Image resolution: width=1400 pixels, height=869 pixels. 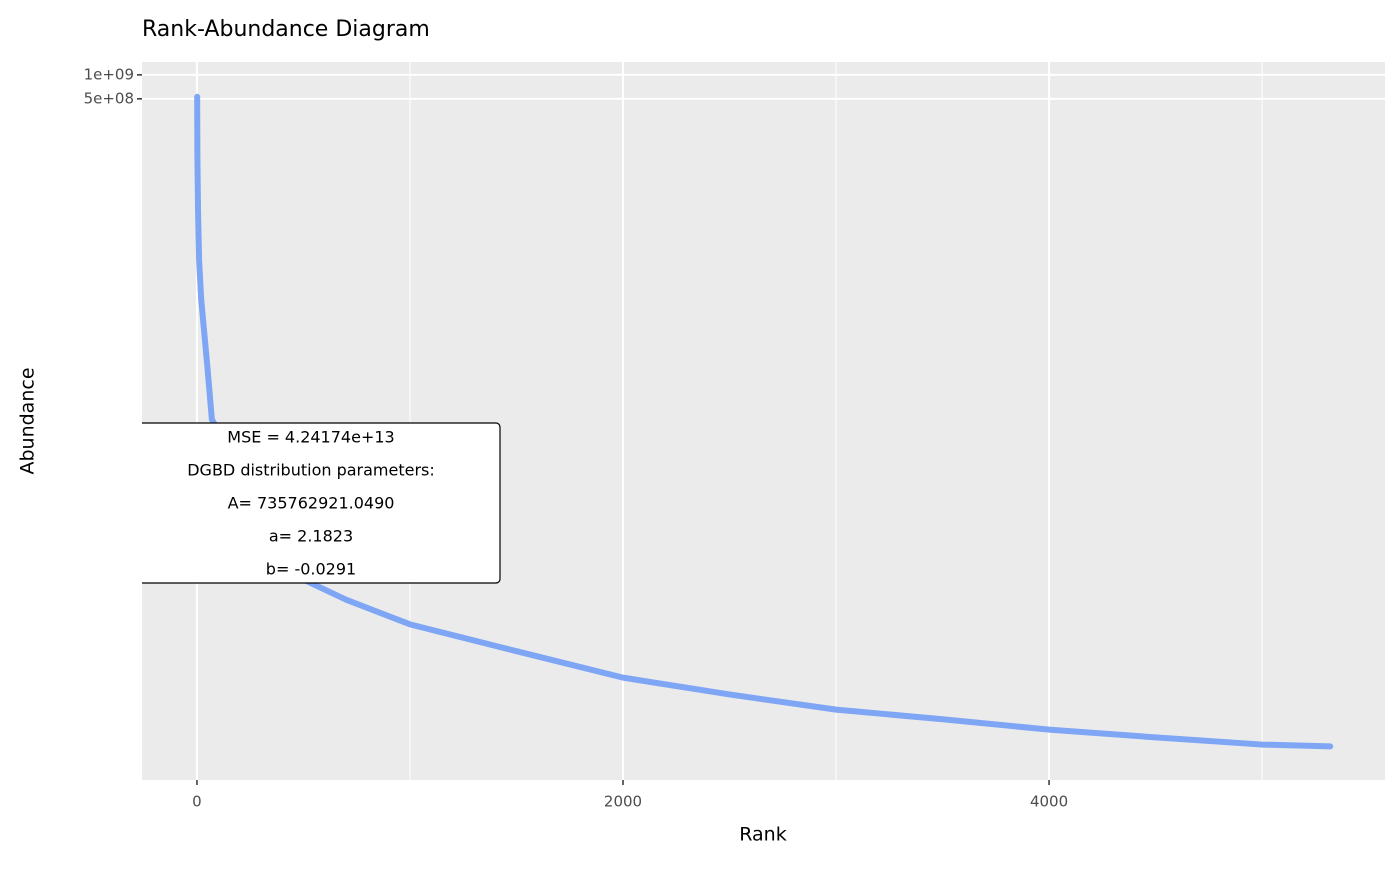 I want to click on y-tick-label: 5e+08, so click(x=109, y=98).